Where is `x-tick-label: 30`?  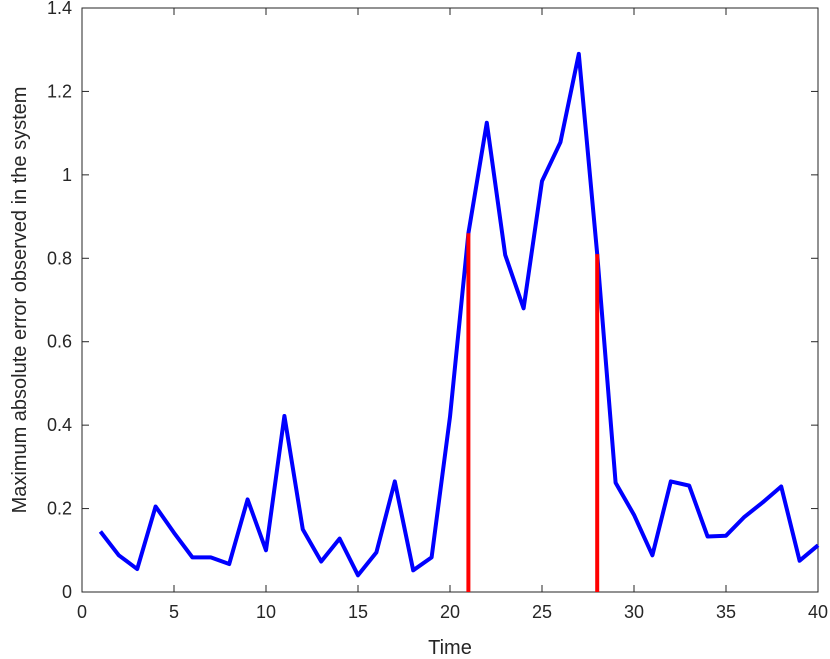
x-tick-label: 30 is located at coordinates (634, 612).